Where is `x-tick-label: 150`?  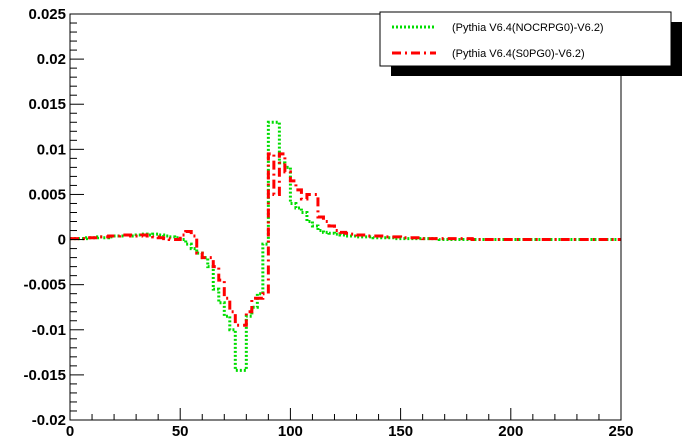
x-tick-label: 150 is located at coordinates (400, 431).